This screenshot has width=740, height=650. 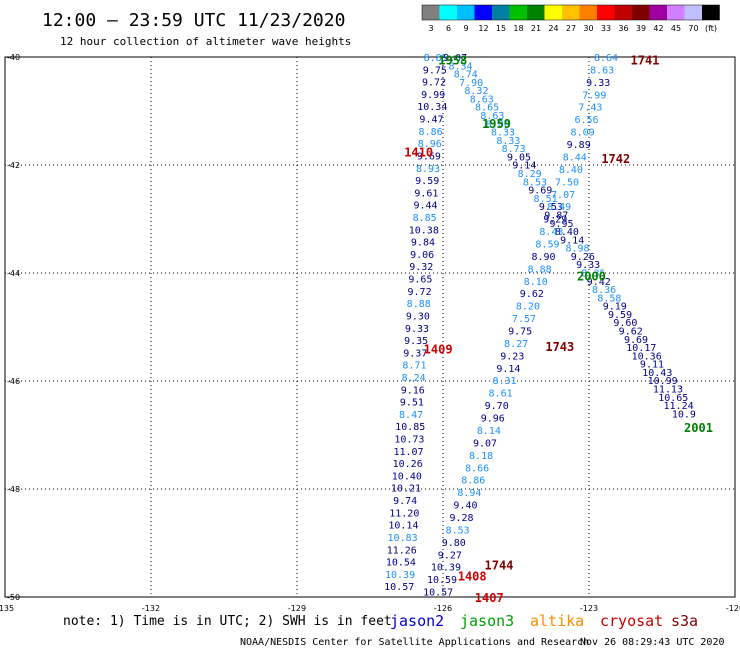 I want to click on wave-height-label: 9.33, so click(x=598, y=83).